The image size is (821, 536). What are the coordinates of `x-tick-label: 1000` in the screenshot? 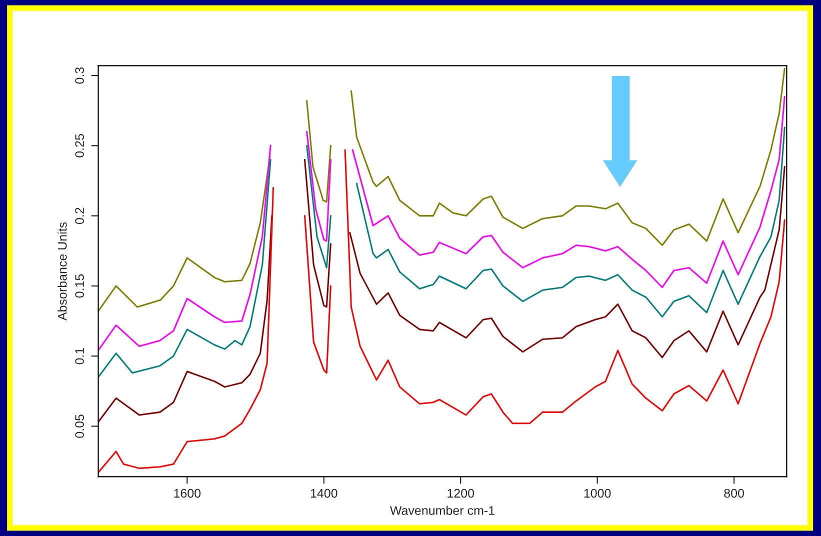 It's located at (597, 493).